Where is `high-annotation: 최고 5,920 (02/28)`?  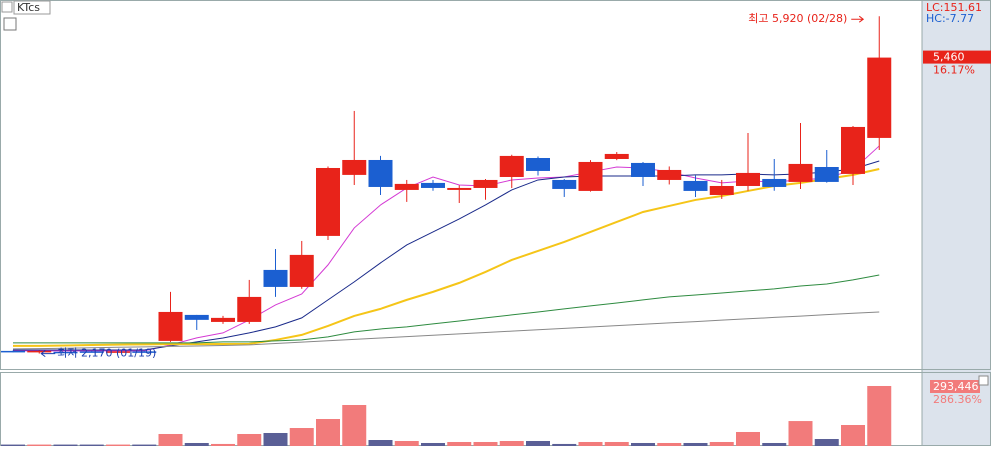 high-annotation: 최고 5,920 (02/28) is located at coordinates (797, 18).